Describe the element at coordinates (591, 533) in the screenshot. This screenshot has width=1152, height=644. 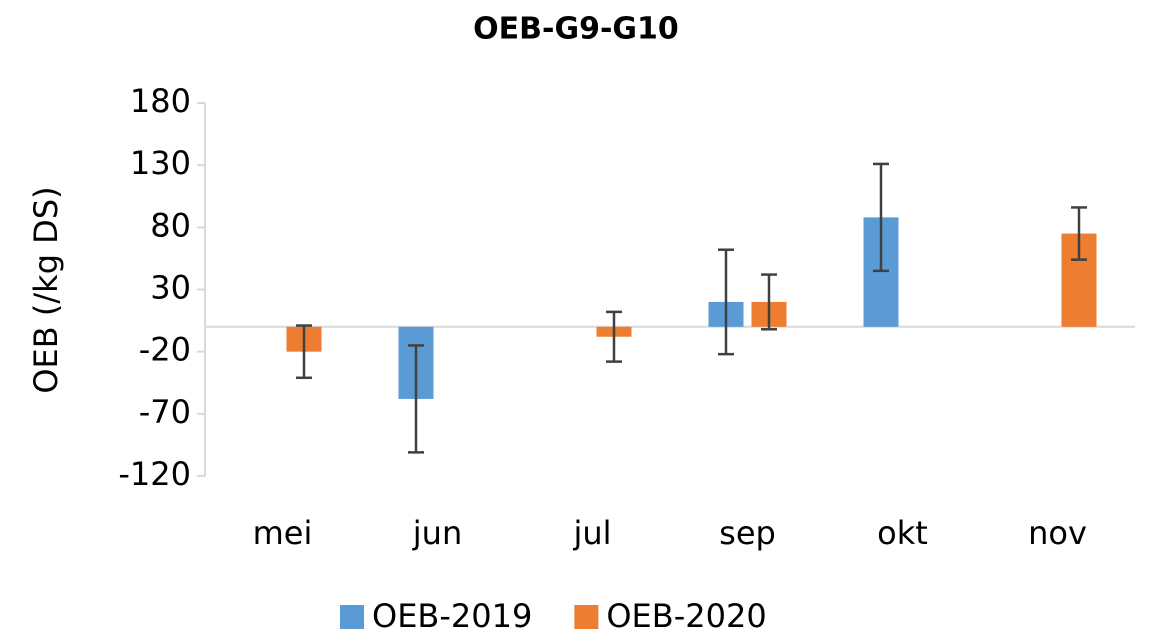
I see `x-tick-label: jul` at that location.